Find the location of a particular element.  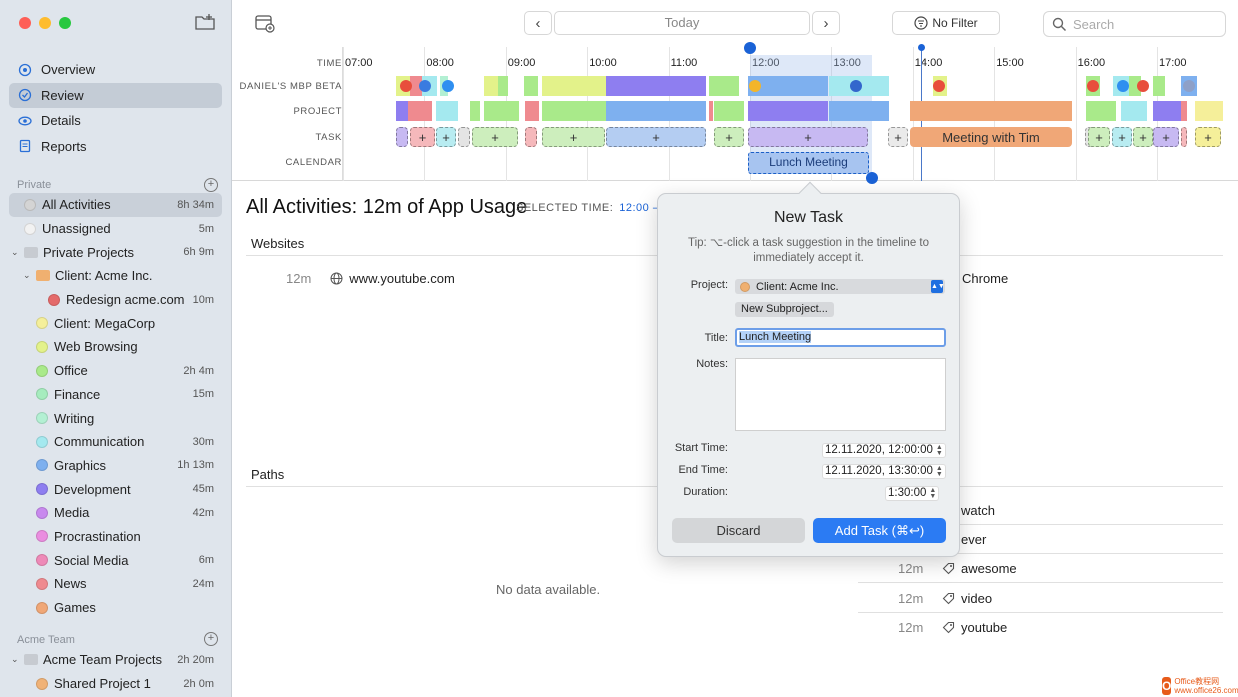

sidebar-category: Development 45m is located at coordinates (115, 489).